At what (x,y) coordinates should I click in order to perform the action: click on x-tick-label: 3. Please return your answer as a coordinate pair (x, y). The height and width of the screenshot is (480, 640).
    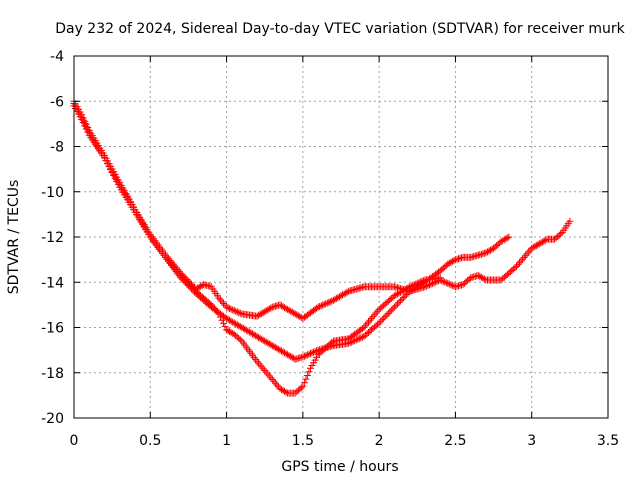
    Looking at the image, I should click on (531, 441).